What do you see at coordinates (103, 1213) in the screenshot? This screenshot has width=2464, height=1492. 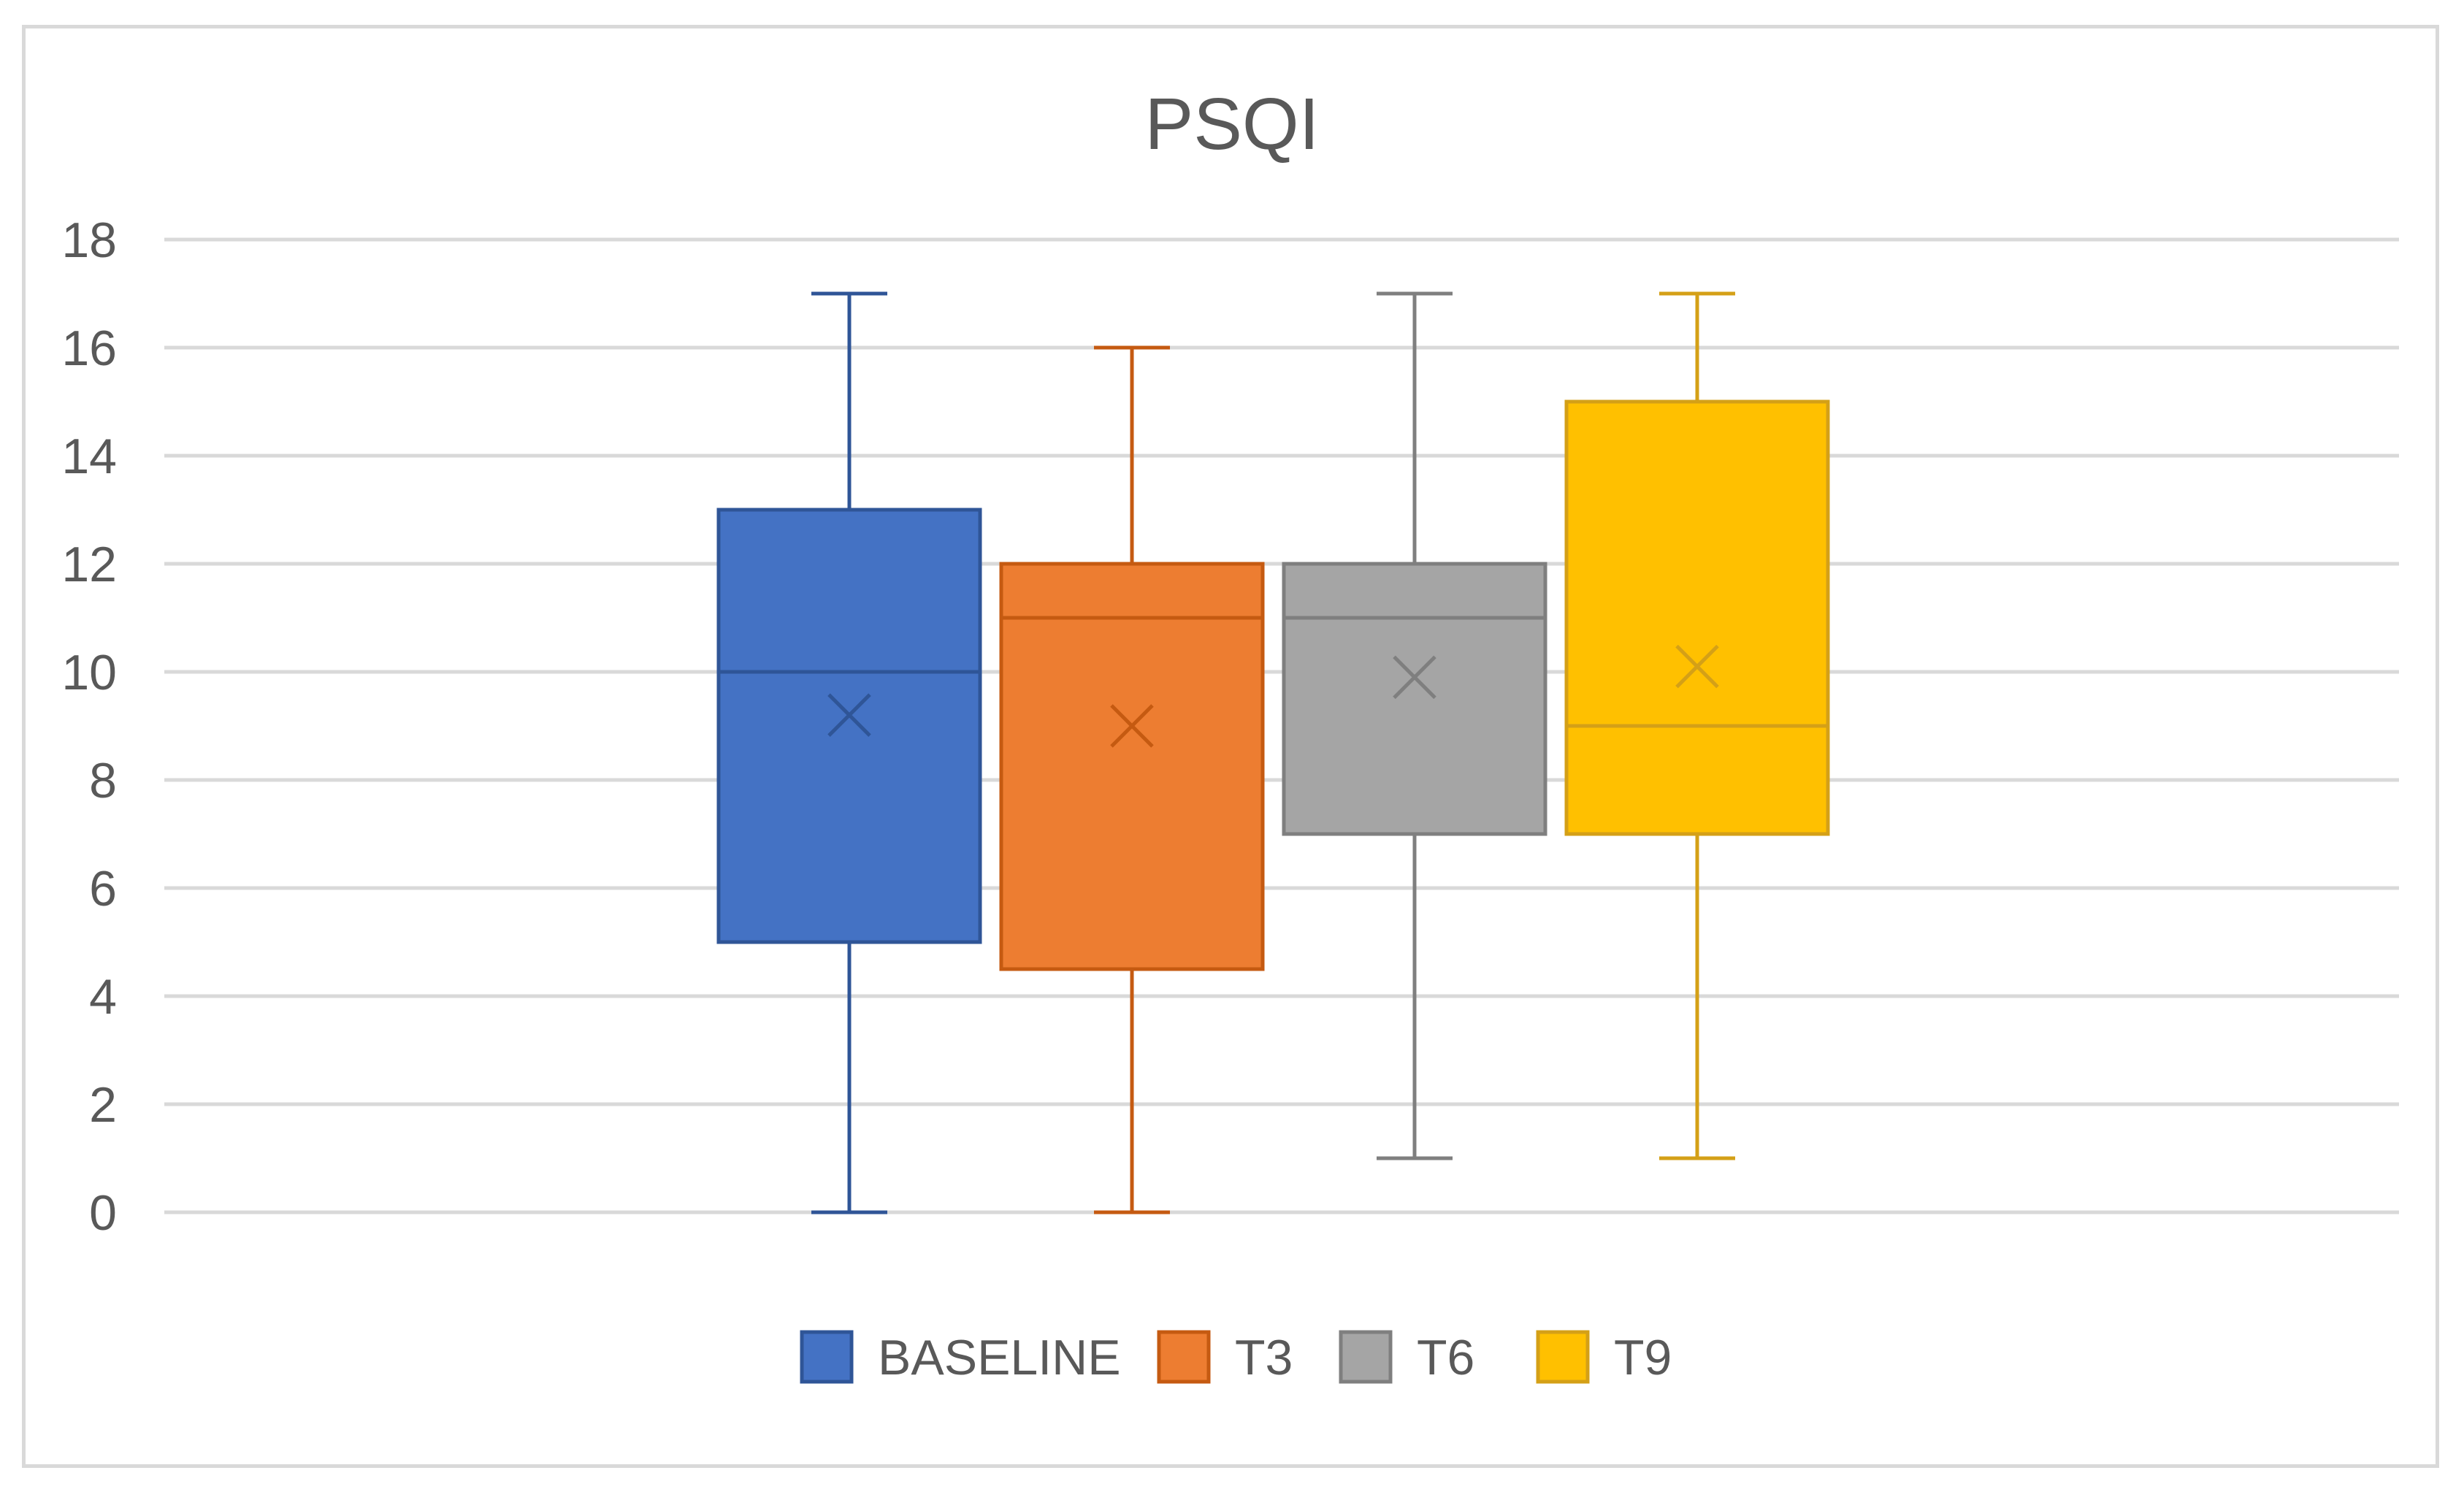 I see `y-tick-label: 0` at bounding box center [103, 1213].